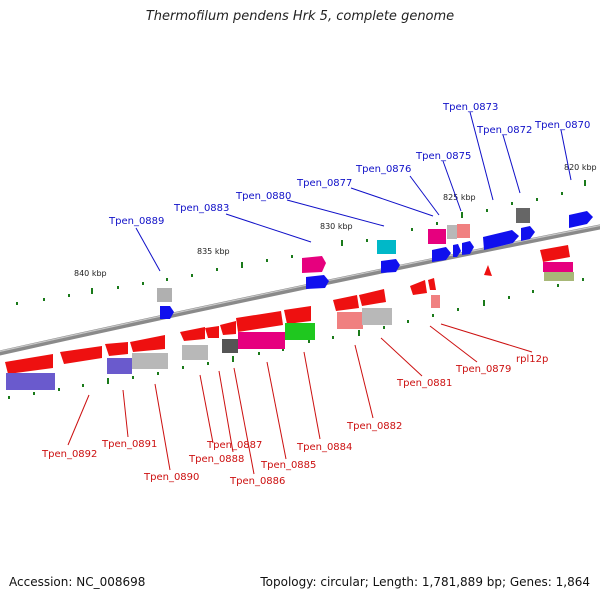 This screenshot has width=600, height=600. Describe the element at coordinates (528, 233) in the screenshot. I see `gene-tpen-0872-arrow` at that location.